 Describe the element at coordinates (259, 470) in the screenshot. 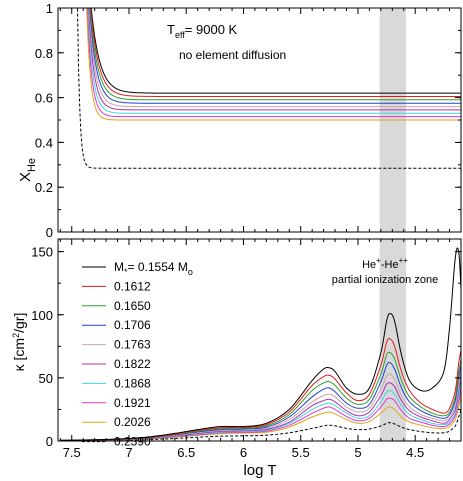

I see `xlabel: log T` at that location.